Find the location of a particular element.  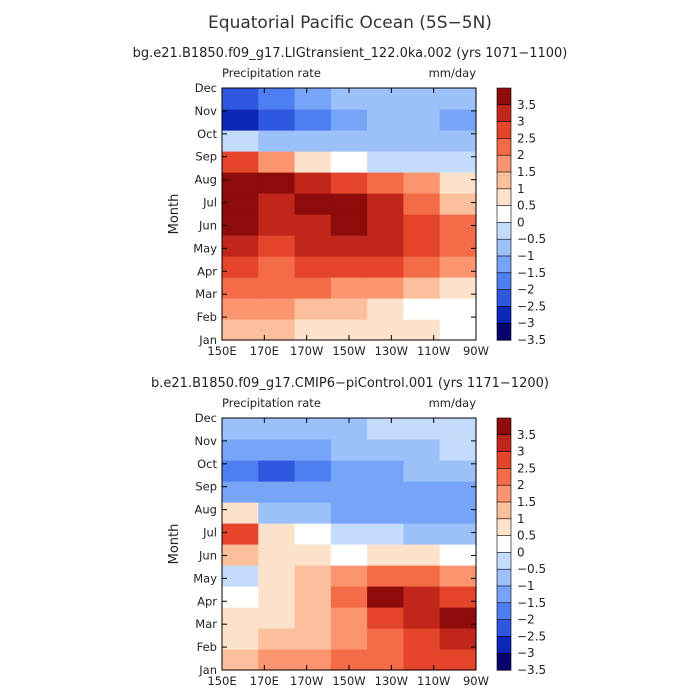

panel-1-variable-label: Precipitation rate is located at coordinates (271, 73).